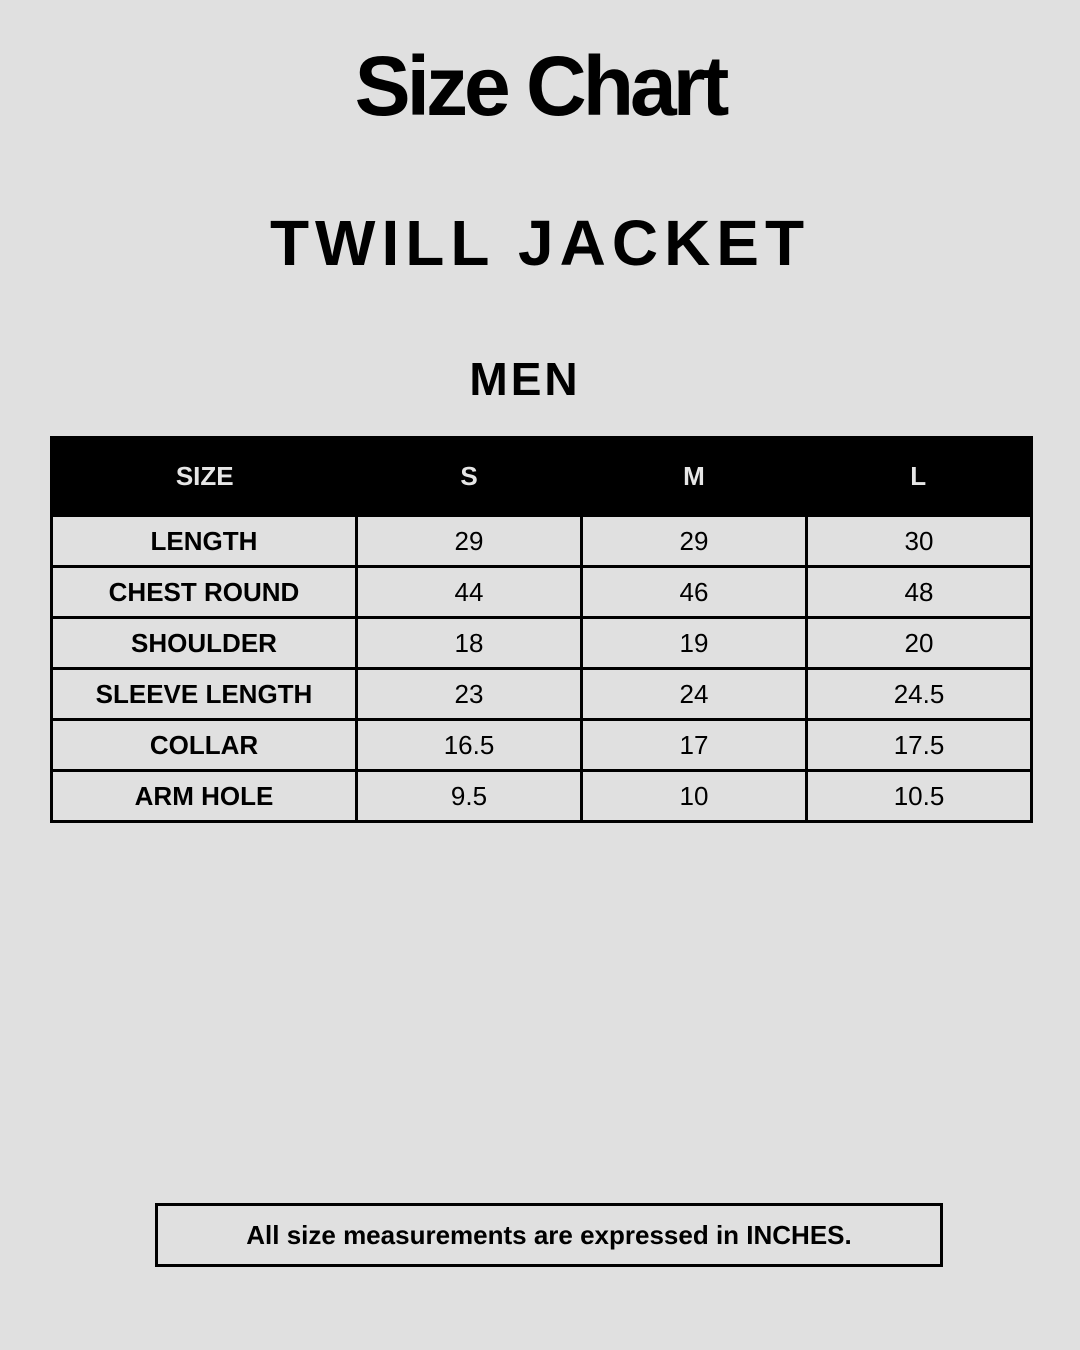 The height and width of the screenshot is (1350, 1080). I want to click on measurement-cell: 30, so click(919, 541).